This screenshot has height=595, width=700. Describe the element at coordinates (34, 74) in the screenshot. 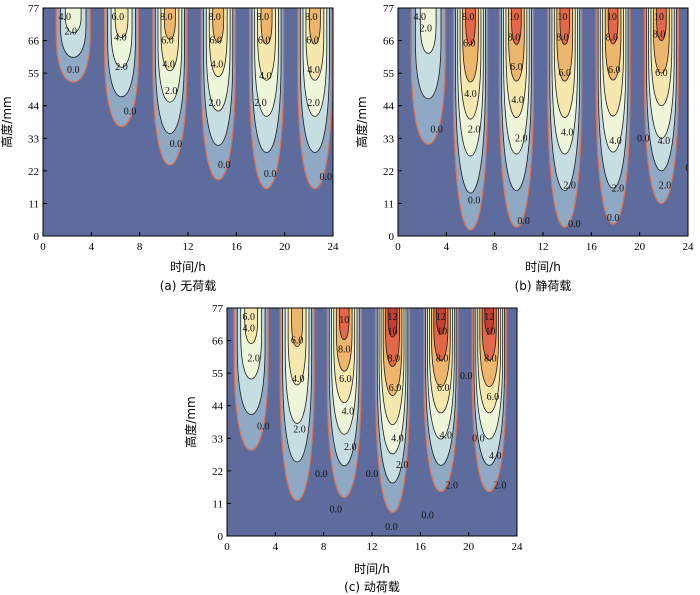

I see `y-tick-label: 55` at that location.